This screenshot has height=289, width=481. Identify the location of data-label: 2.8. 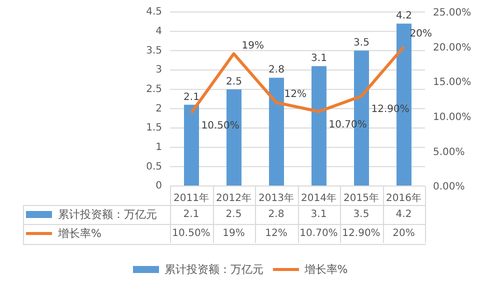
(276, 215).